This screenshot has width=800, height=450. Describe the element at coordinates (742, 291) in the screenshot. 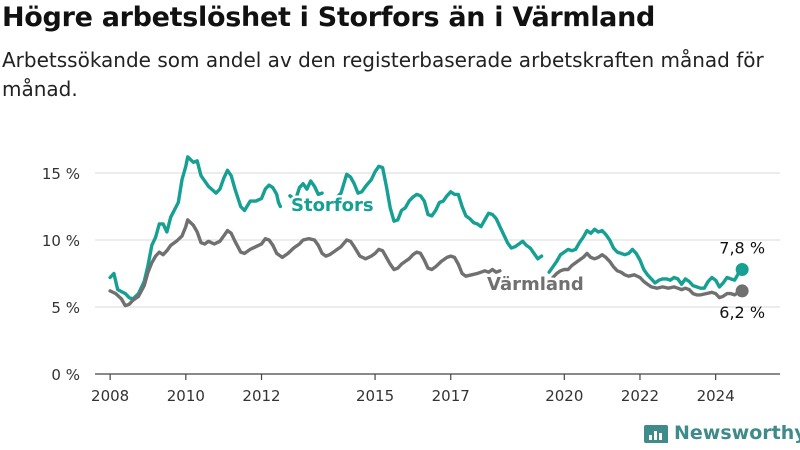

I see `end-point-värmland` at that location.